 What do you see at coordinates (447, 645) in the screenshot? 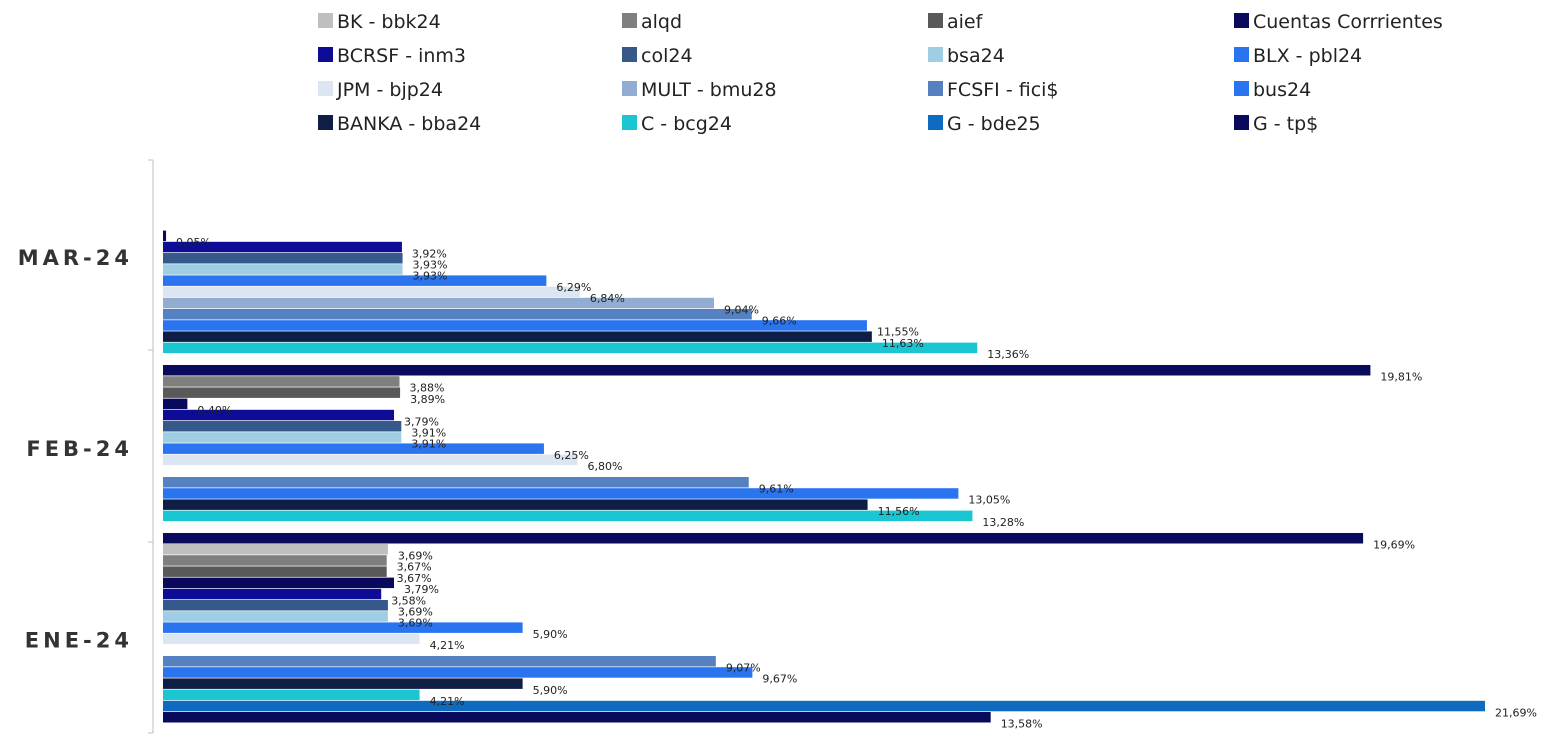
I see `data-label-ene-24-jpm-bjp24: 4,21%` at bounding box center [447, 645].